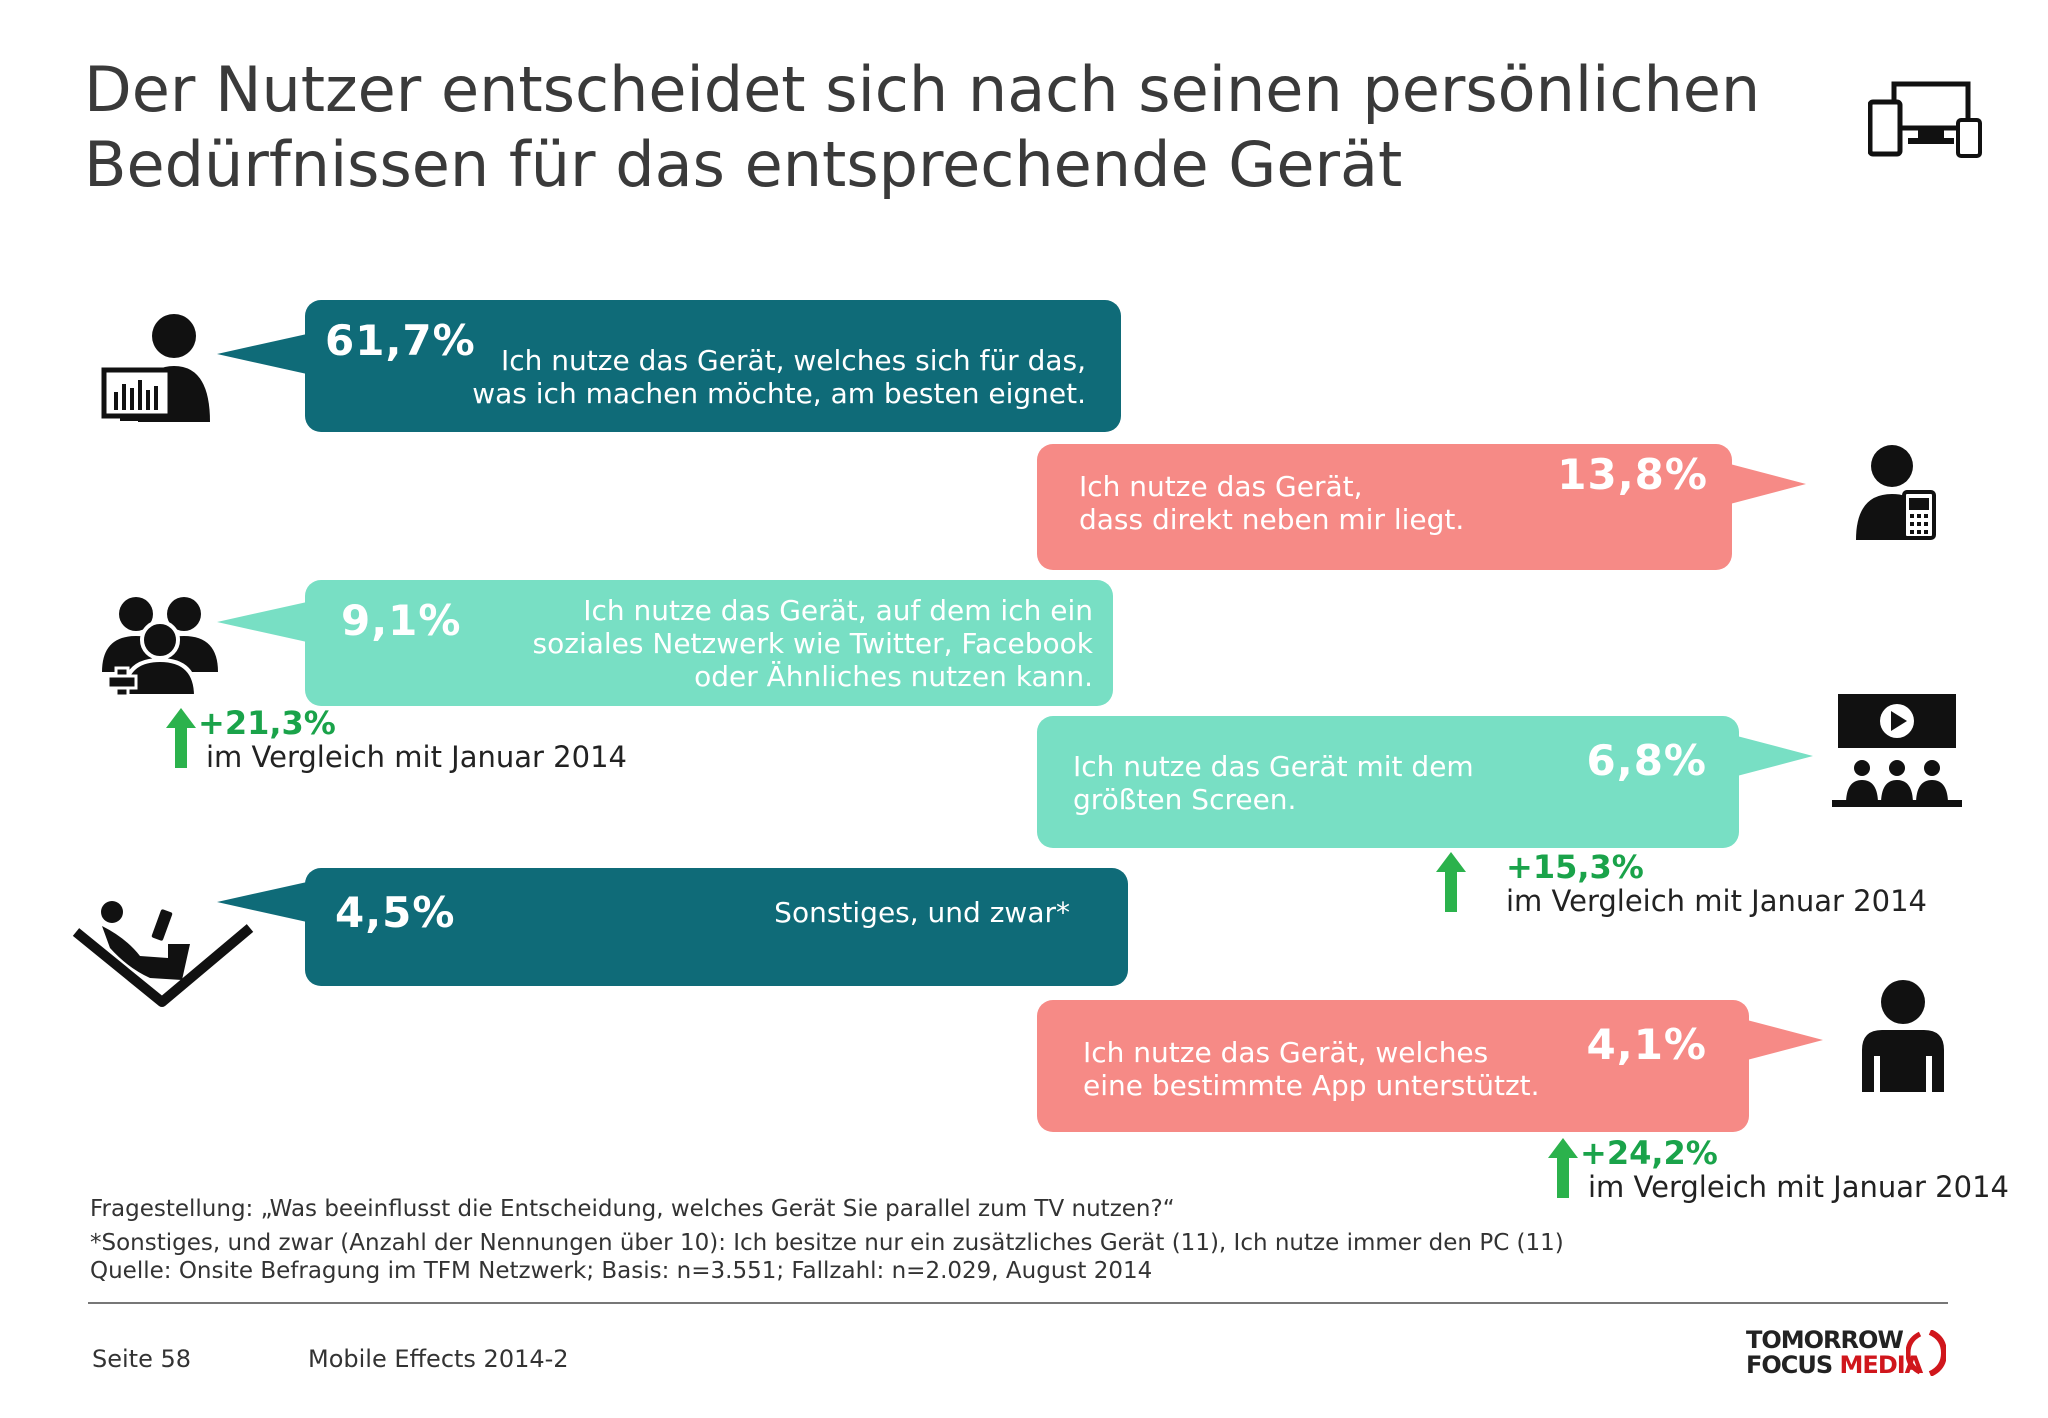 This screenshot has width=2048, height=1418. What do you see at coordinates (1825, 1340) in the screenshot?
I see `logo-line-1: TOMORROW` at bounding box center [1825, 1340].